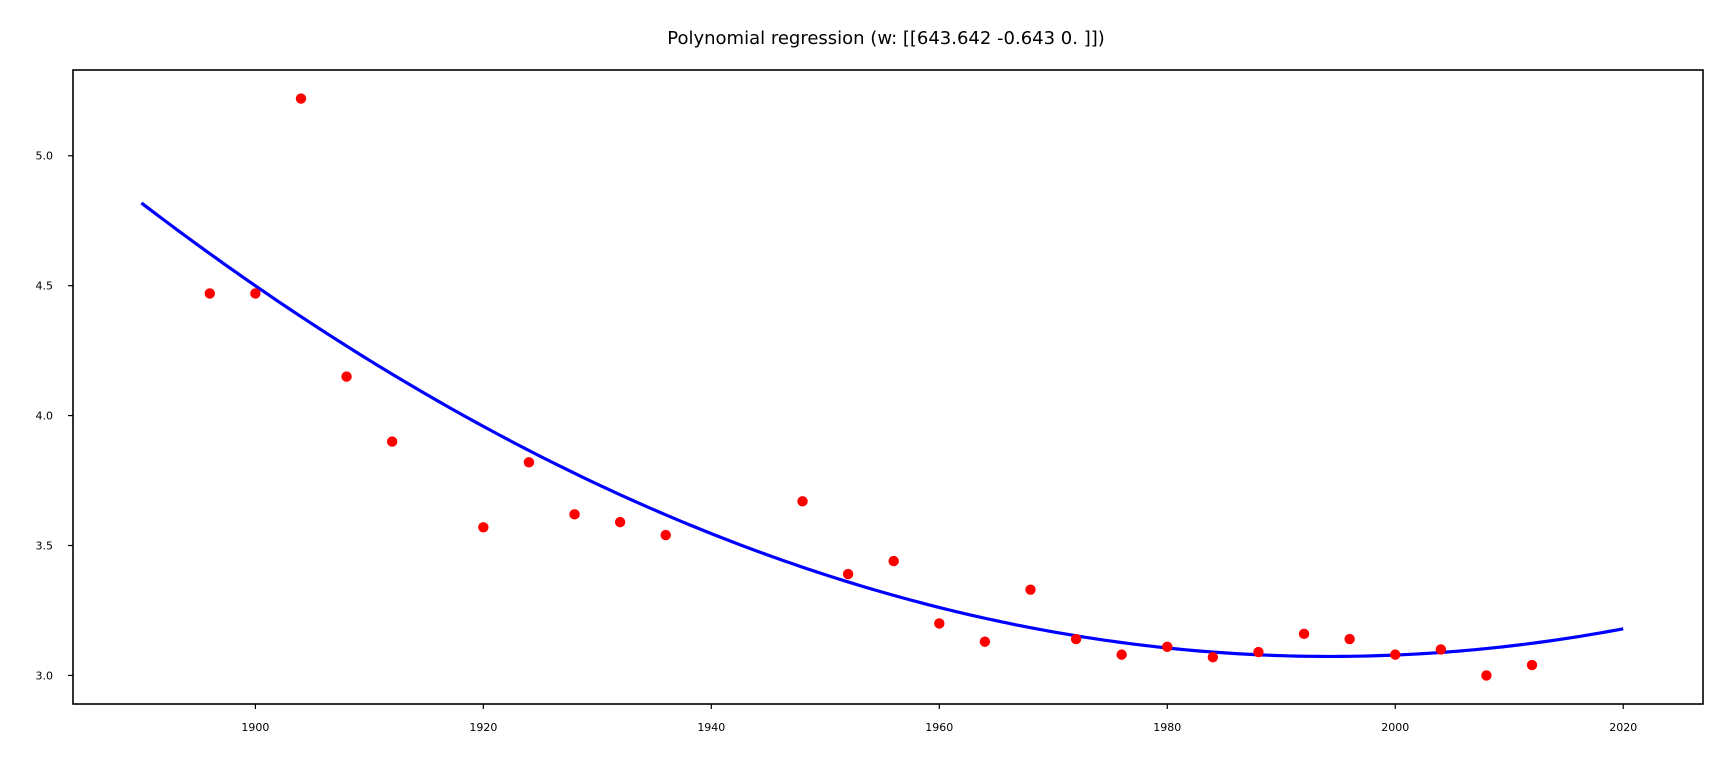  Describe the element at coordinates (939, 727) in the screenshot. I see `x-tick-label: 1960` at that location.